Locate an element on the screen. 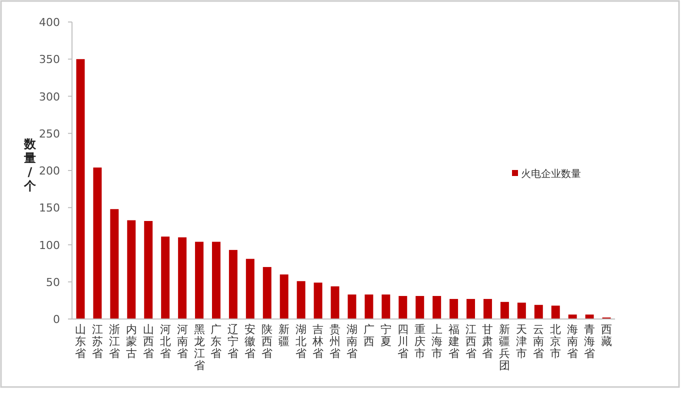 This screenshot has width=690, height=400. y-tick-label: 200 is located at coordinates (49, 171).